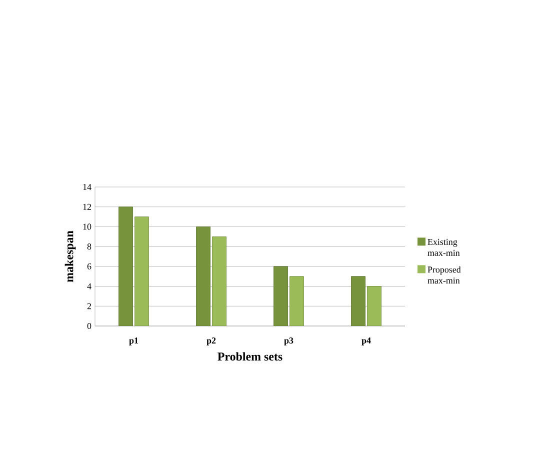 The image size is (550, 470). I want to click on y-tick-label: 14, so click(87, 187).